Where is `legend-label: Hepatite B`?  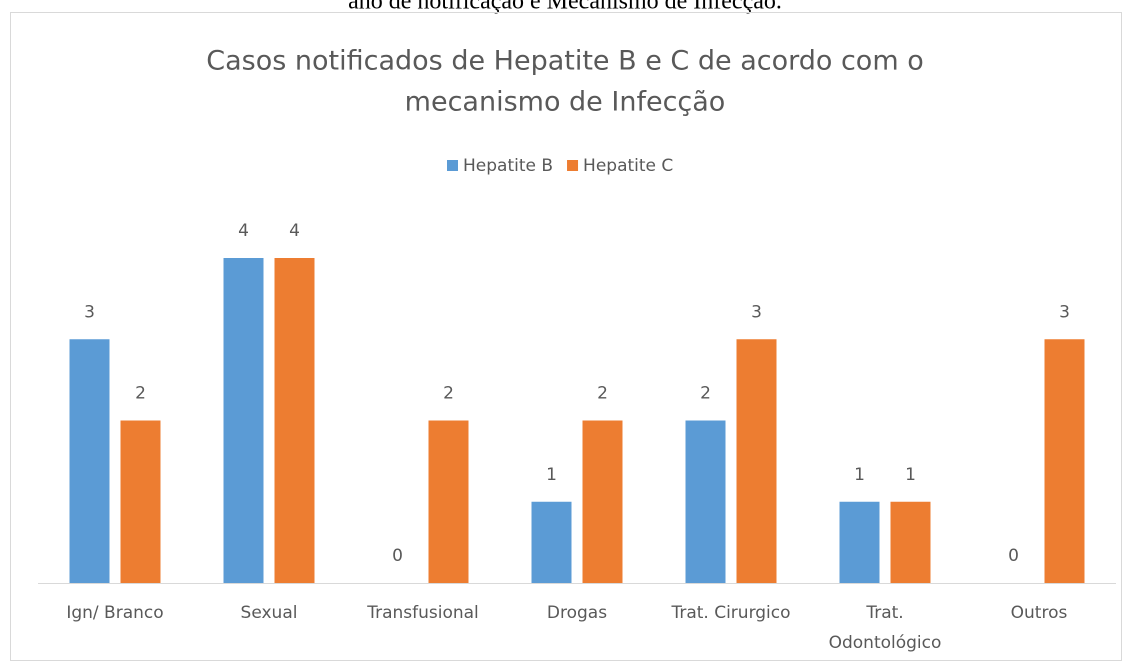 legend-label: Hepatite B is located at coordinates (508, 166).